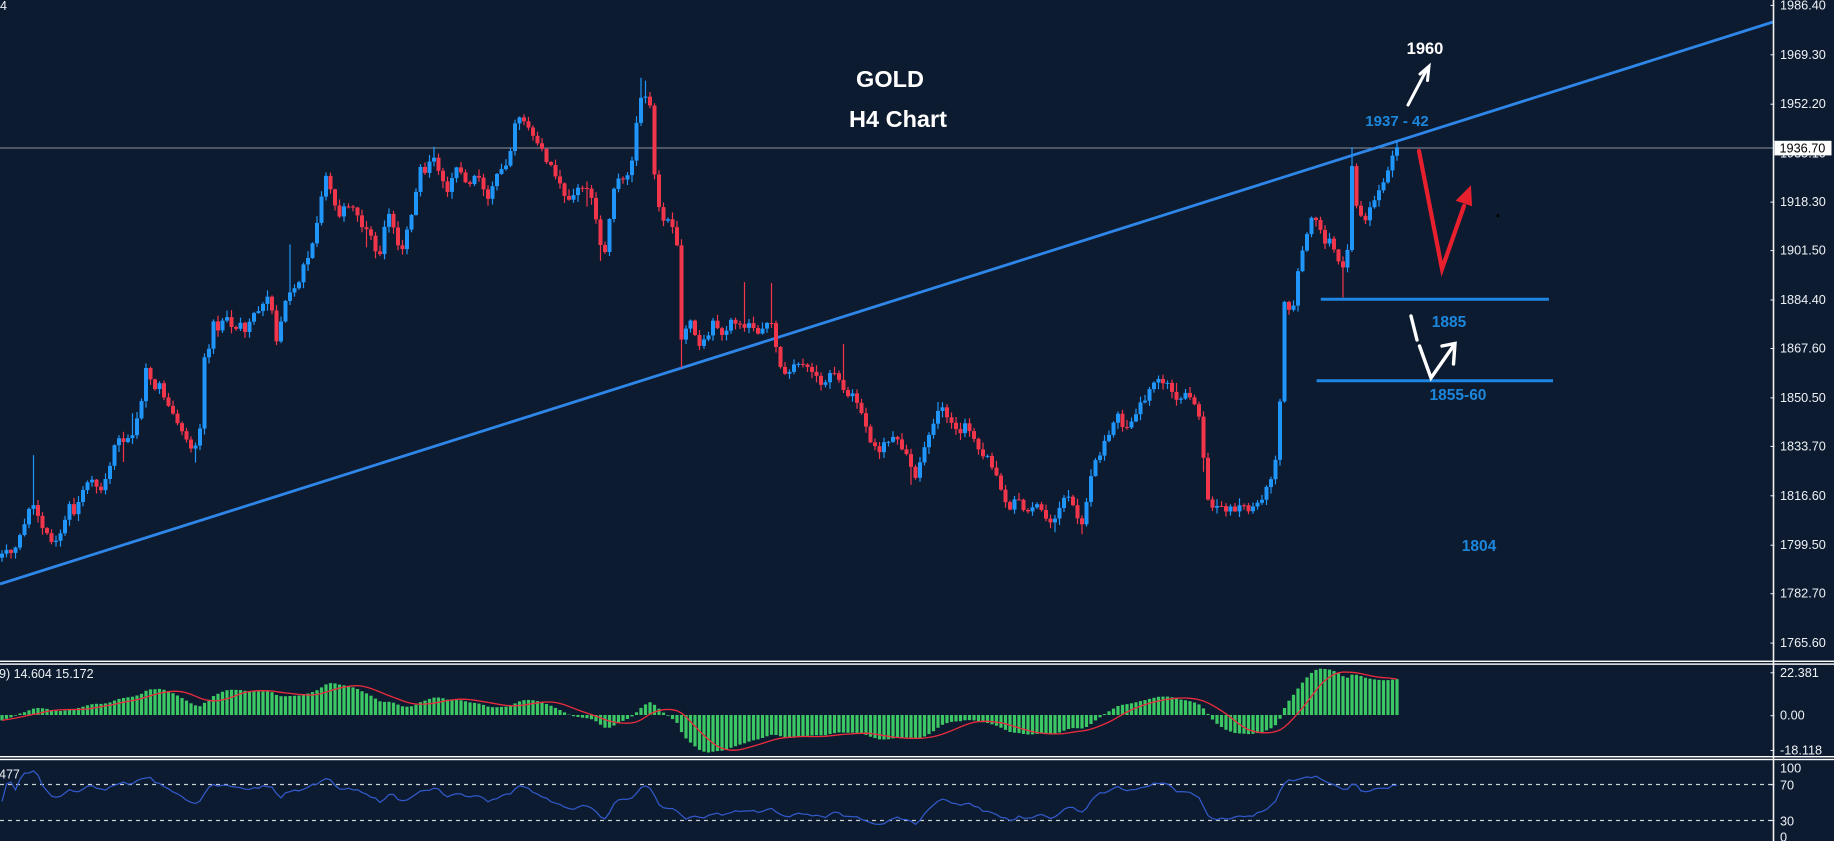 Image resolution: width=1834 pixels, height=841 pixels. I want to click on svg-text: 1937 - 42, so click(1396, 121).